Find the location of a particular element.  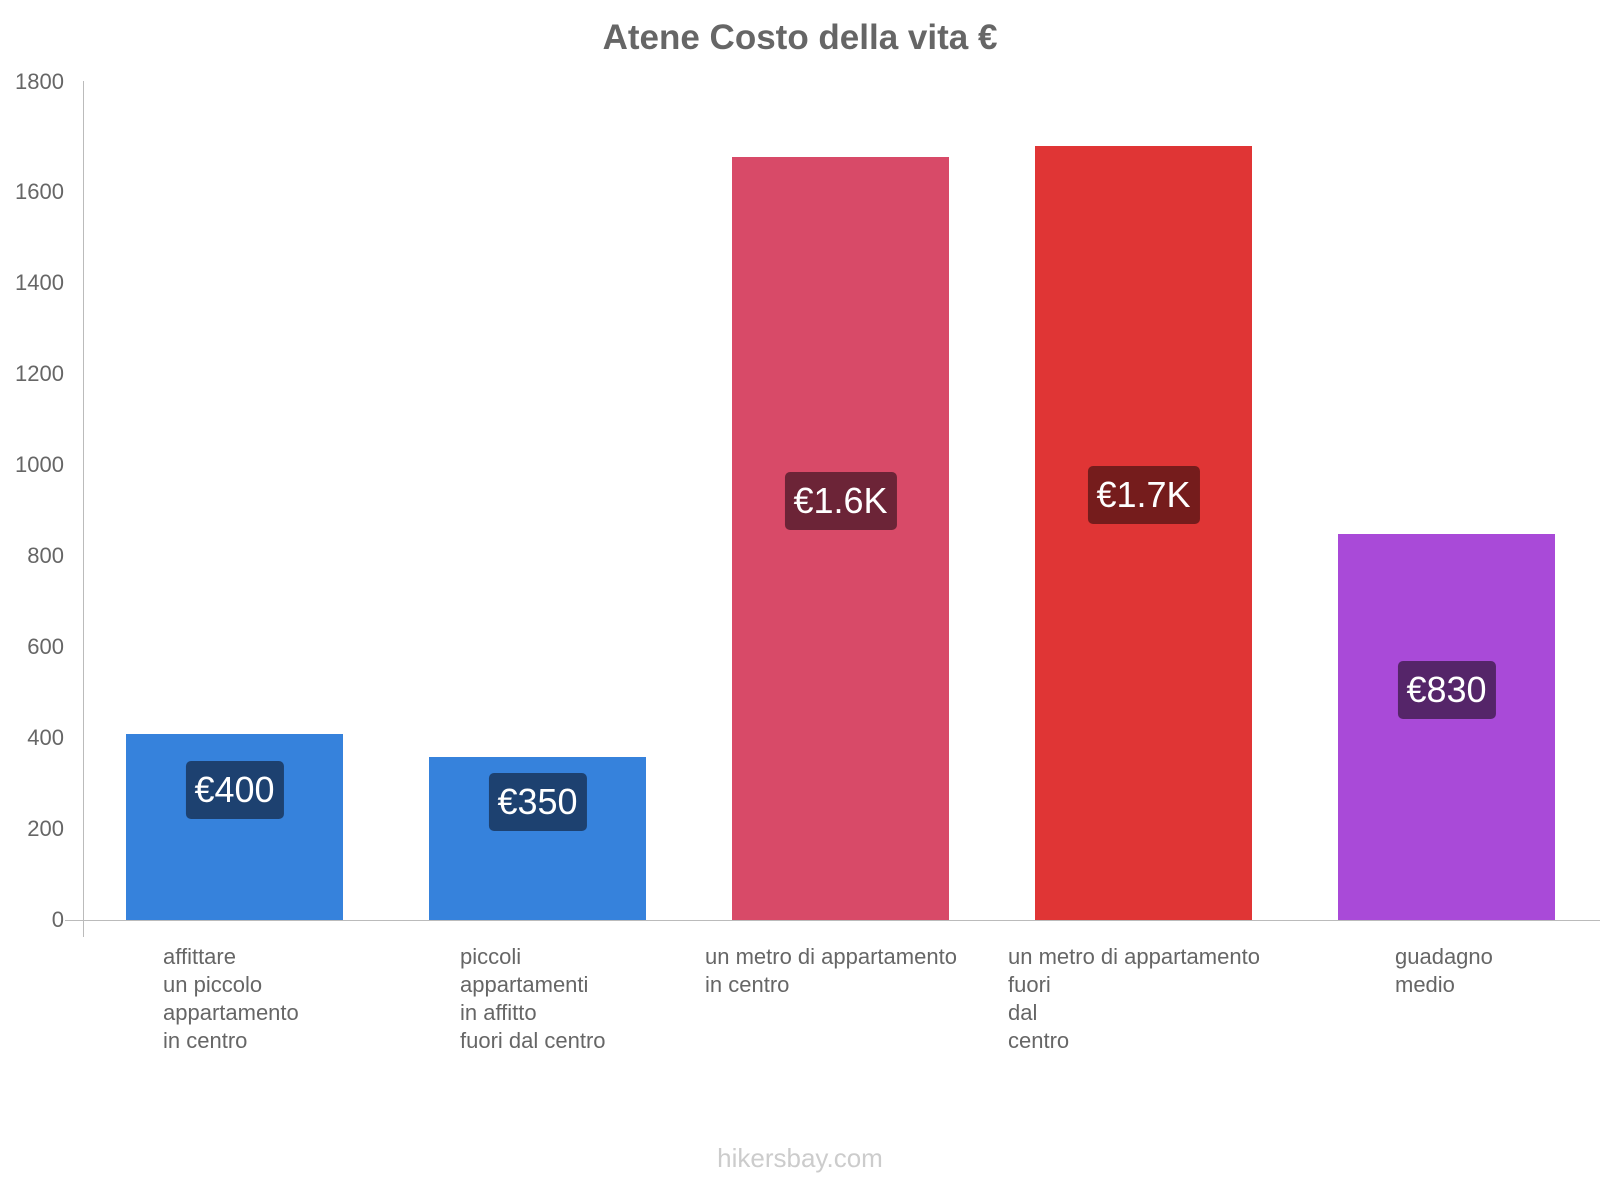

y-tick-label: 1200 is located at coordinates (39, 373).